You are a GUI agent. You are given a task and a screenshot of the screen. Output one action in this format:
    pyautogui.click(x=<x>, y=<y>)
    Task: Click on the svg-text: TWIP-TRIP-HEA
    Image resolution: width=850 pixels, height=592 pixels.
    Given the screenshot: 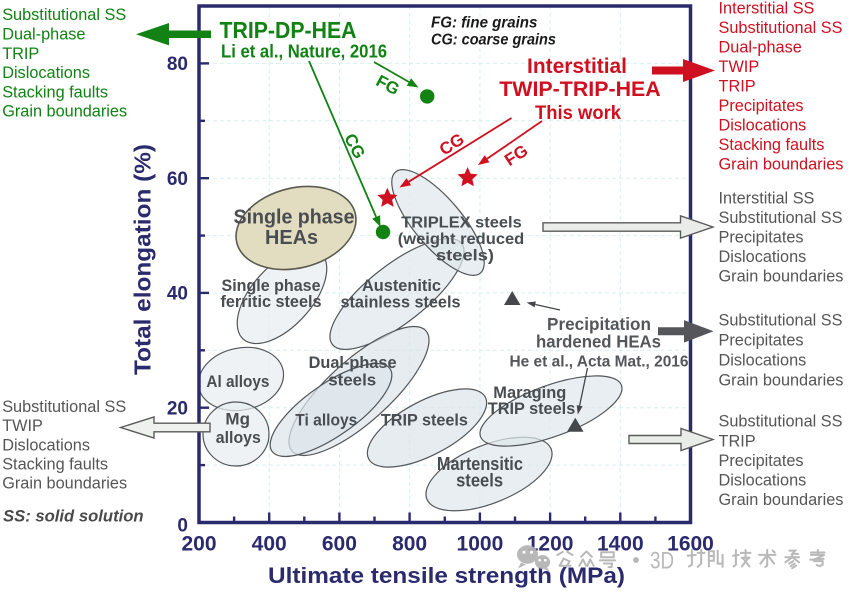 What is the action you would take?
    pyautogui.click(x=580, y=89)
    